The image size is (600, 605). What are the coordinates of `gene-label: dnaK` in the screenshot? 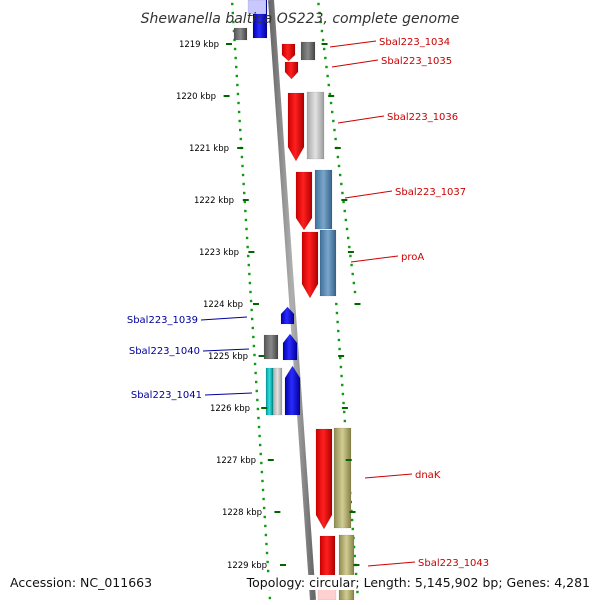 It's located at (428, 475).